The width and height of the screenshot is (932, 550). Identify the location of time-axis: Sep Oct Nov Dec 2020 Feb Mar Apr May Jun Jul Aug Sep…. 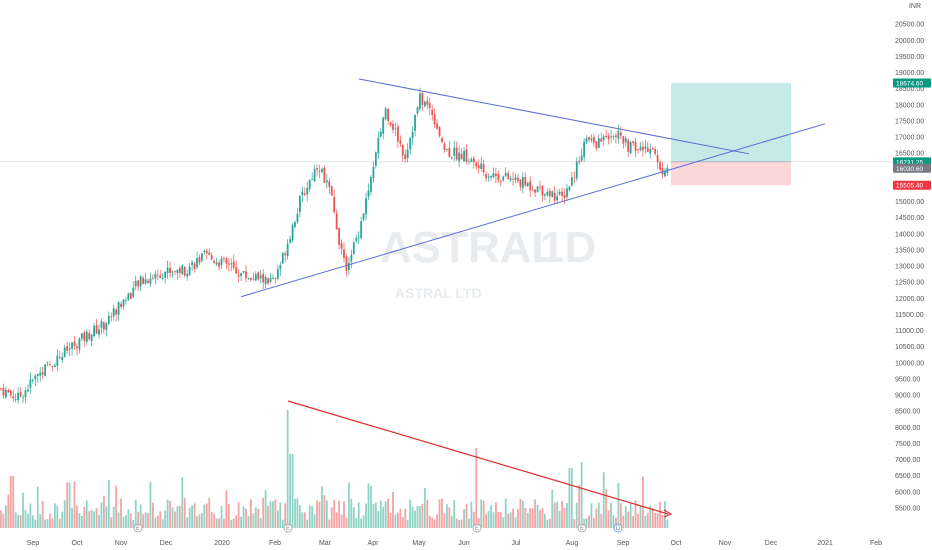
(454, 543).